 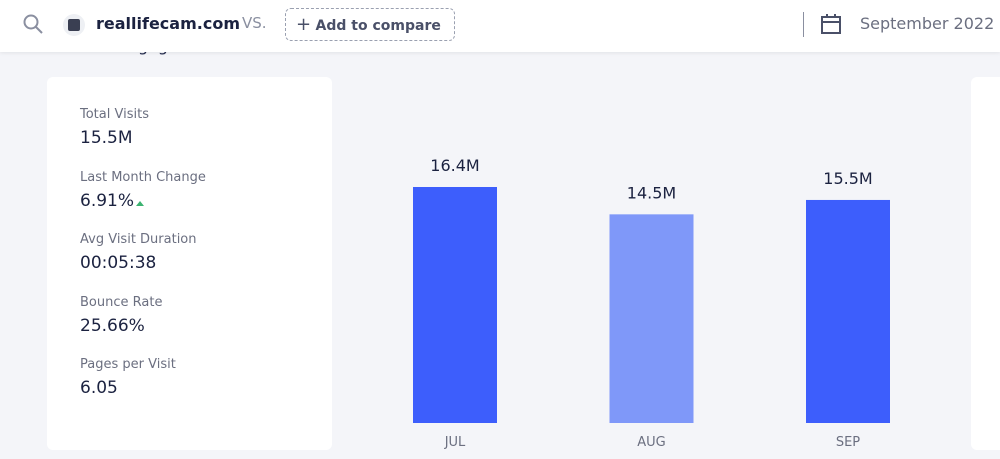 I want to click on compare-button: + Add to compare, so click(x=370, y=24).